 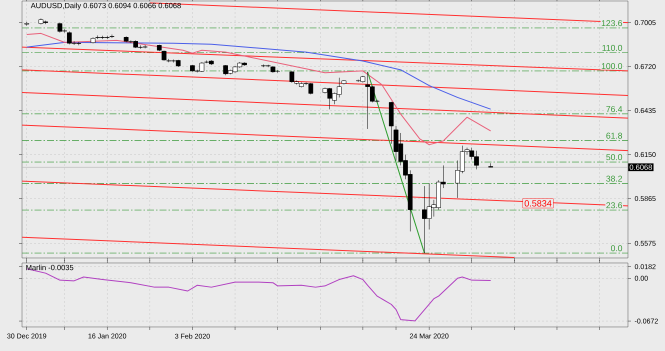 I want to click on ref-line-label: 38.2, so click(x=614, y=179).